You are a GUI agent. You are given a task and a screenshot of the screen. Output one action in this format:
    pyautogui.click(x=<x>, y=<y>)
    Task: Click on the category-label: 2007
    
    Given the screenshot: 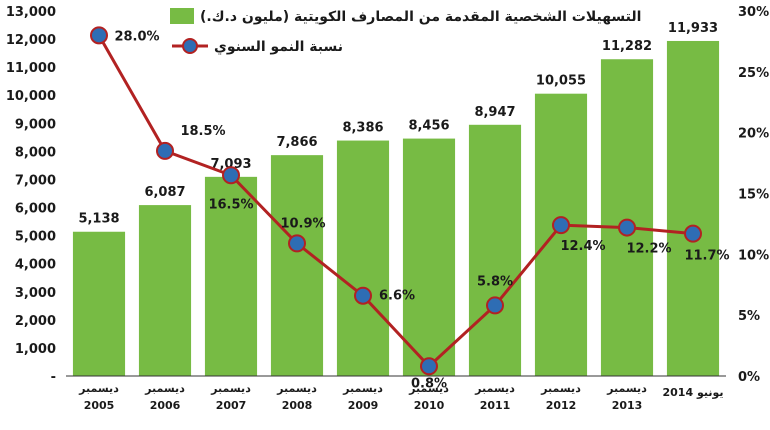 What is the action you would take?
    pyautogui.click(x=231, y=405)
    